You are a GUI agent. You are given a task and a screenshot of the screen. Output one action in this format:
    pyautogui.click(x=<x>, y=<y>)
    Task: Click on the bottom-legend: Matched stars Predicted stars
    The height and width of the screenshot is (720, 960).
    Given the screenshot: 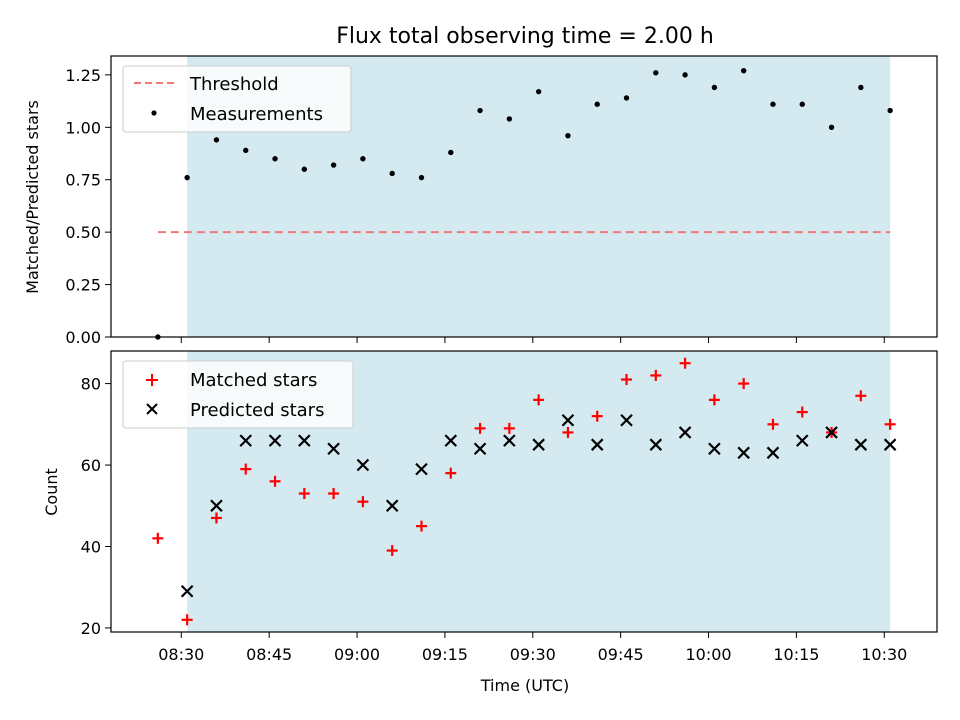 What is the action you would take?
    pyautogui.click(x=238, y=394)
    